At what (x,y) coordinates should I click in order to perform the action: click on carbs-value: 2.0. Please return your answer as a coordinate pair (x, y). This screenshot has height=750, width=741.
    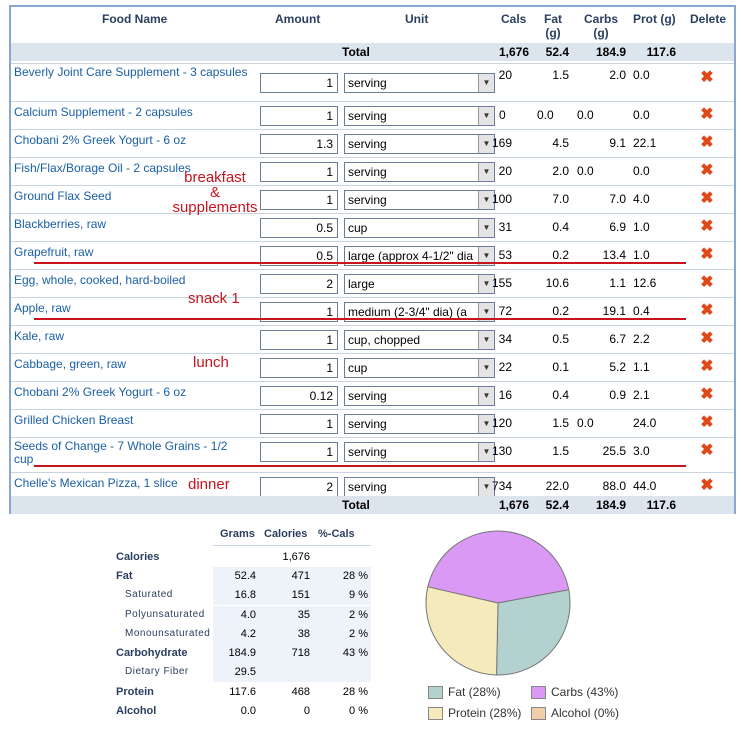
    Looking at the image, I should click on (617, 75).